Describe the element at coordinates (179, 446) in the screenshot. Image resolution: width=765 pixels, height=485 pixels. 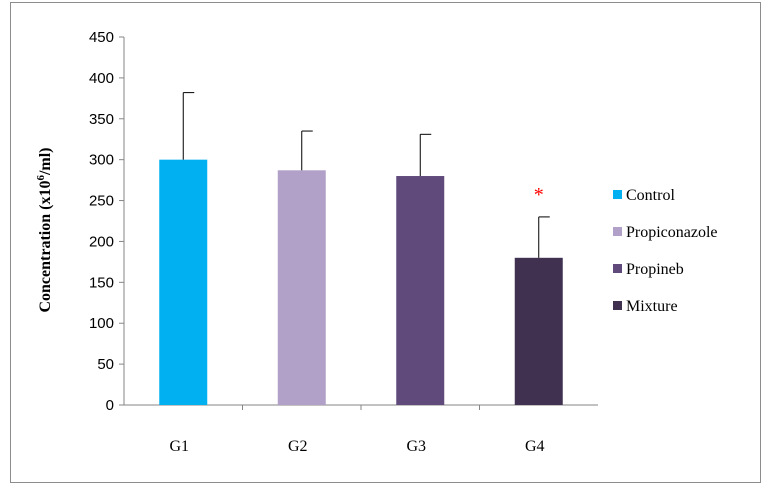
I see `x-tick-label: G1` at that location.